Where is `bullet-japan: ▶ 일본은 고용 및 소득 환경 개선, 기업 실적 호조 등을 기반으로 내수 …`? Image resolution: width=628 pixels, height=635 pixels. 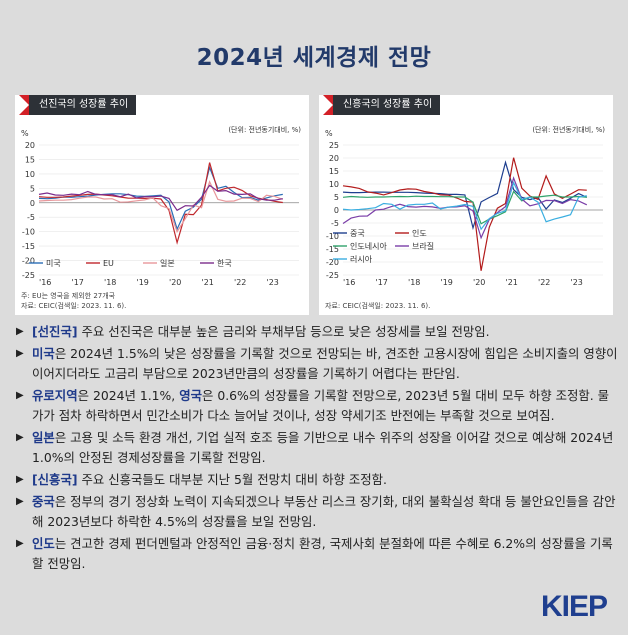 bullet-japan: ▶ 일본은 고용 및 소득 환경 개선, 기업 실적 호조 등을 기반으로 내수 … is located at coordinates (315, 447).